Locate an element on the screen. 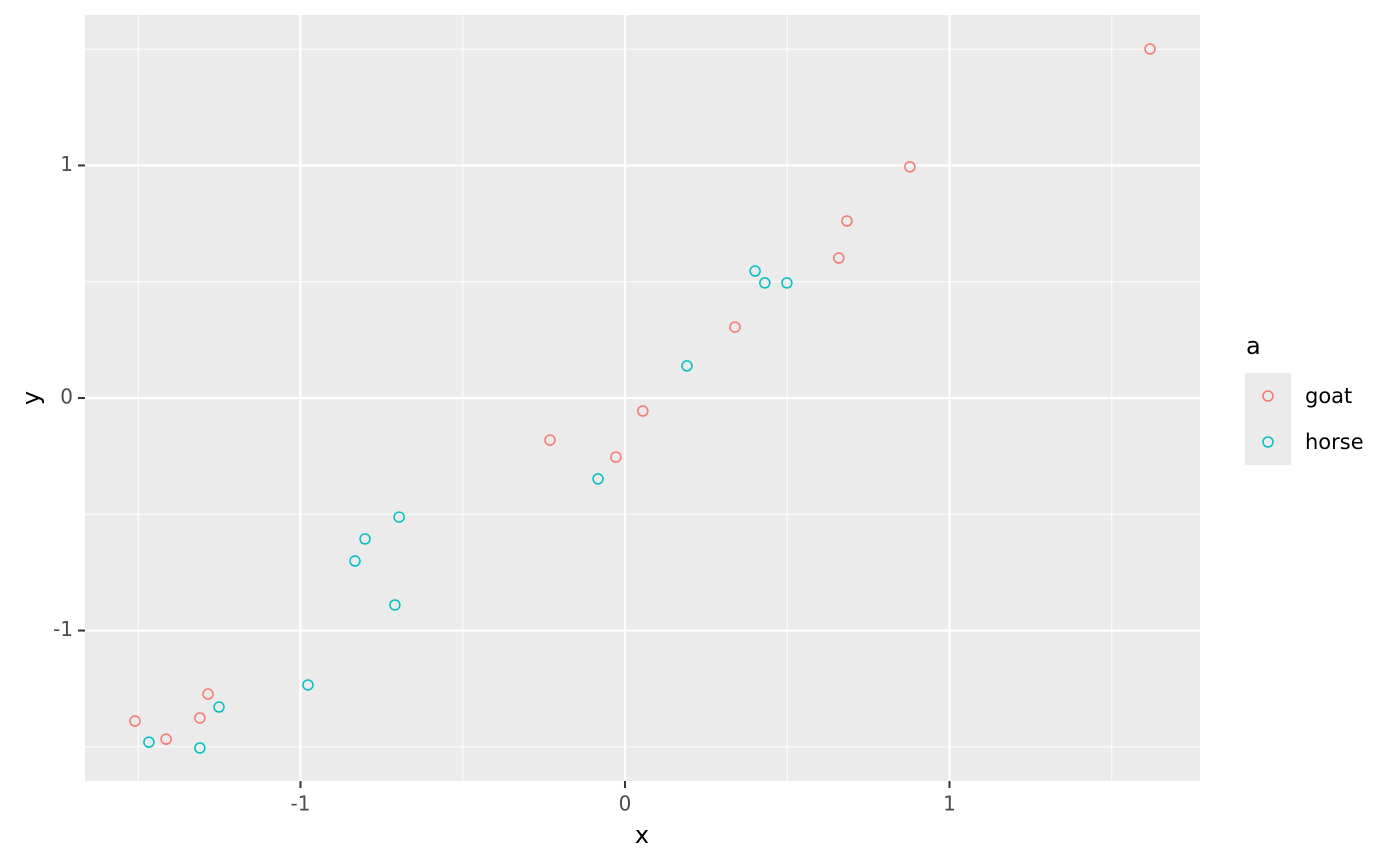  legend-label: horse is located at coordinates (1334, 442).